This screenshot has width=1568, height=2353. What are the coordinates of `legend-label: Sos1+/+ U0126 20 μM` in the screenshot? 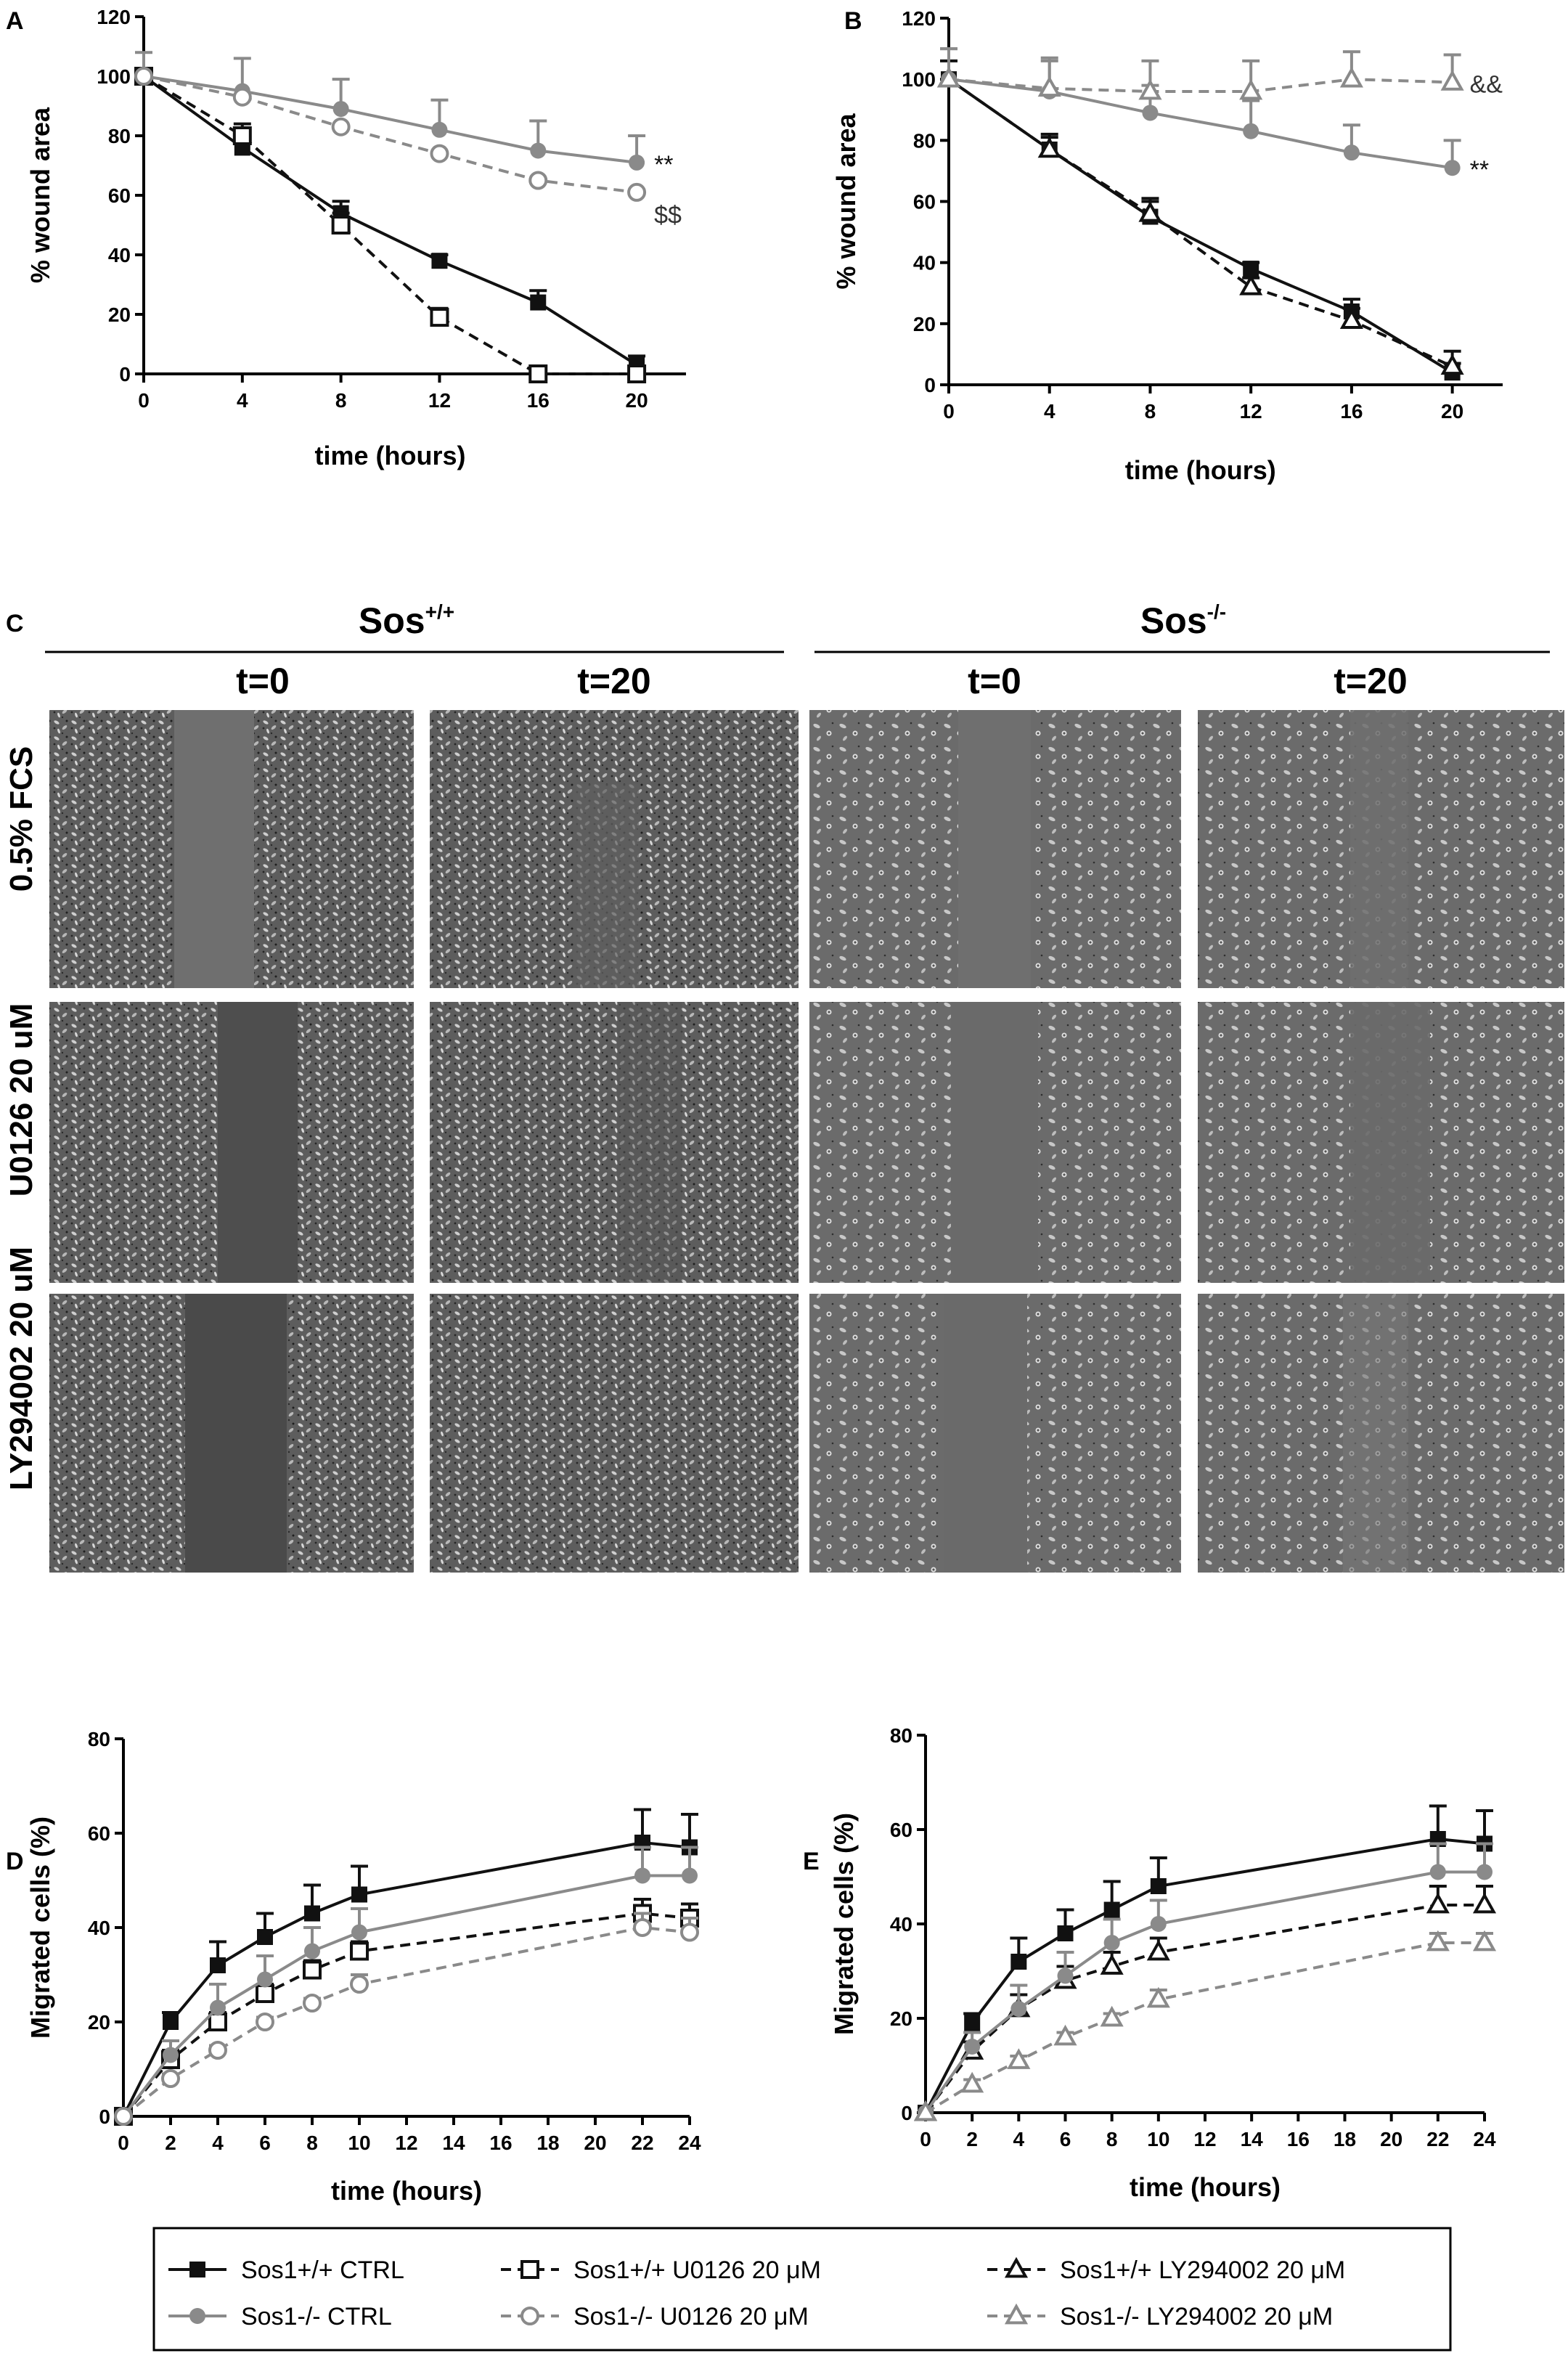 It's located at (697, 2270).